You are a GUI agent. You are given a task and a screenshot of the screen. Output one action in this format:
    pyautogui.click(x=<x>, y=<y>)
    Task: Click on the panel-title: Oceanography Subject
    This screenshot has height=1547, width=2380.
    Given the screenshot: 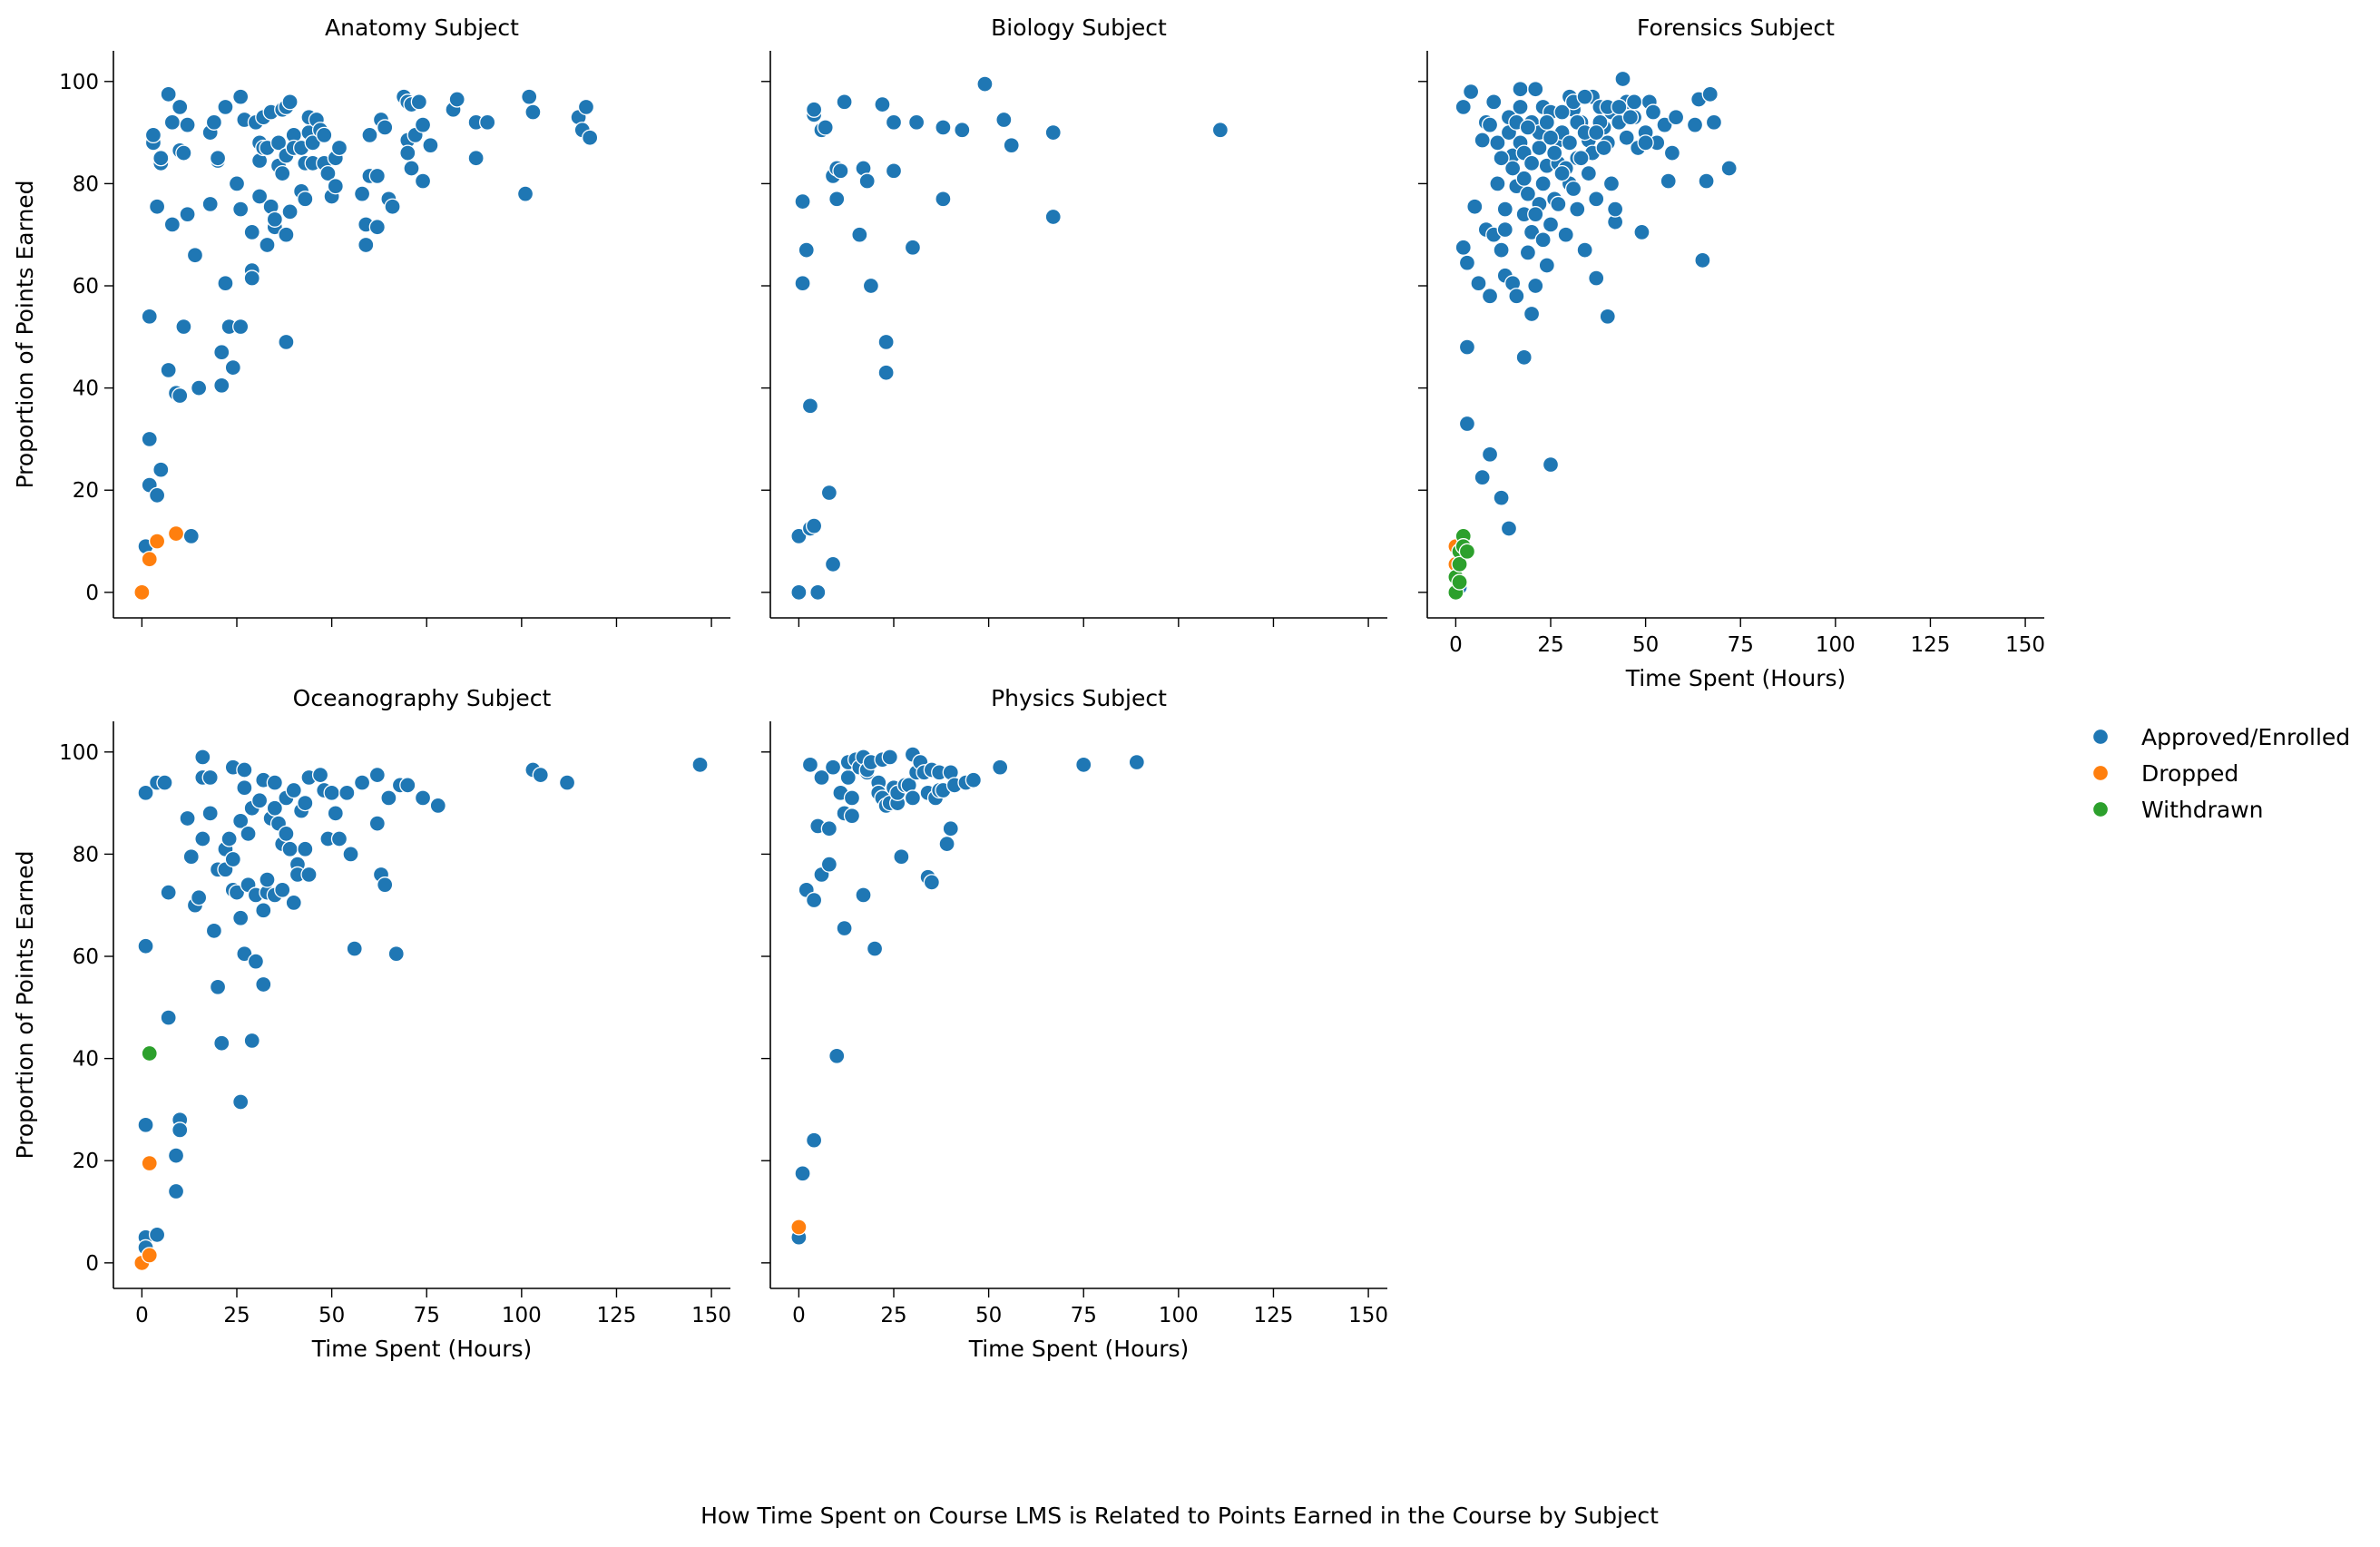 What is the action you would take?
    pyautogui.click(x=423, y=698)
    